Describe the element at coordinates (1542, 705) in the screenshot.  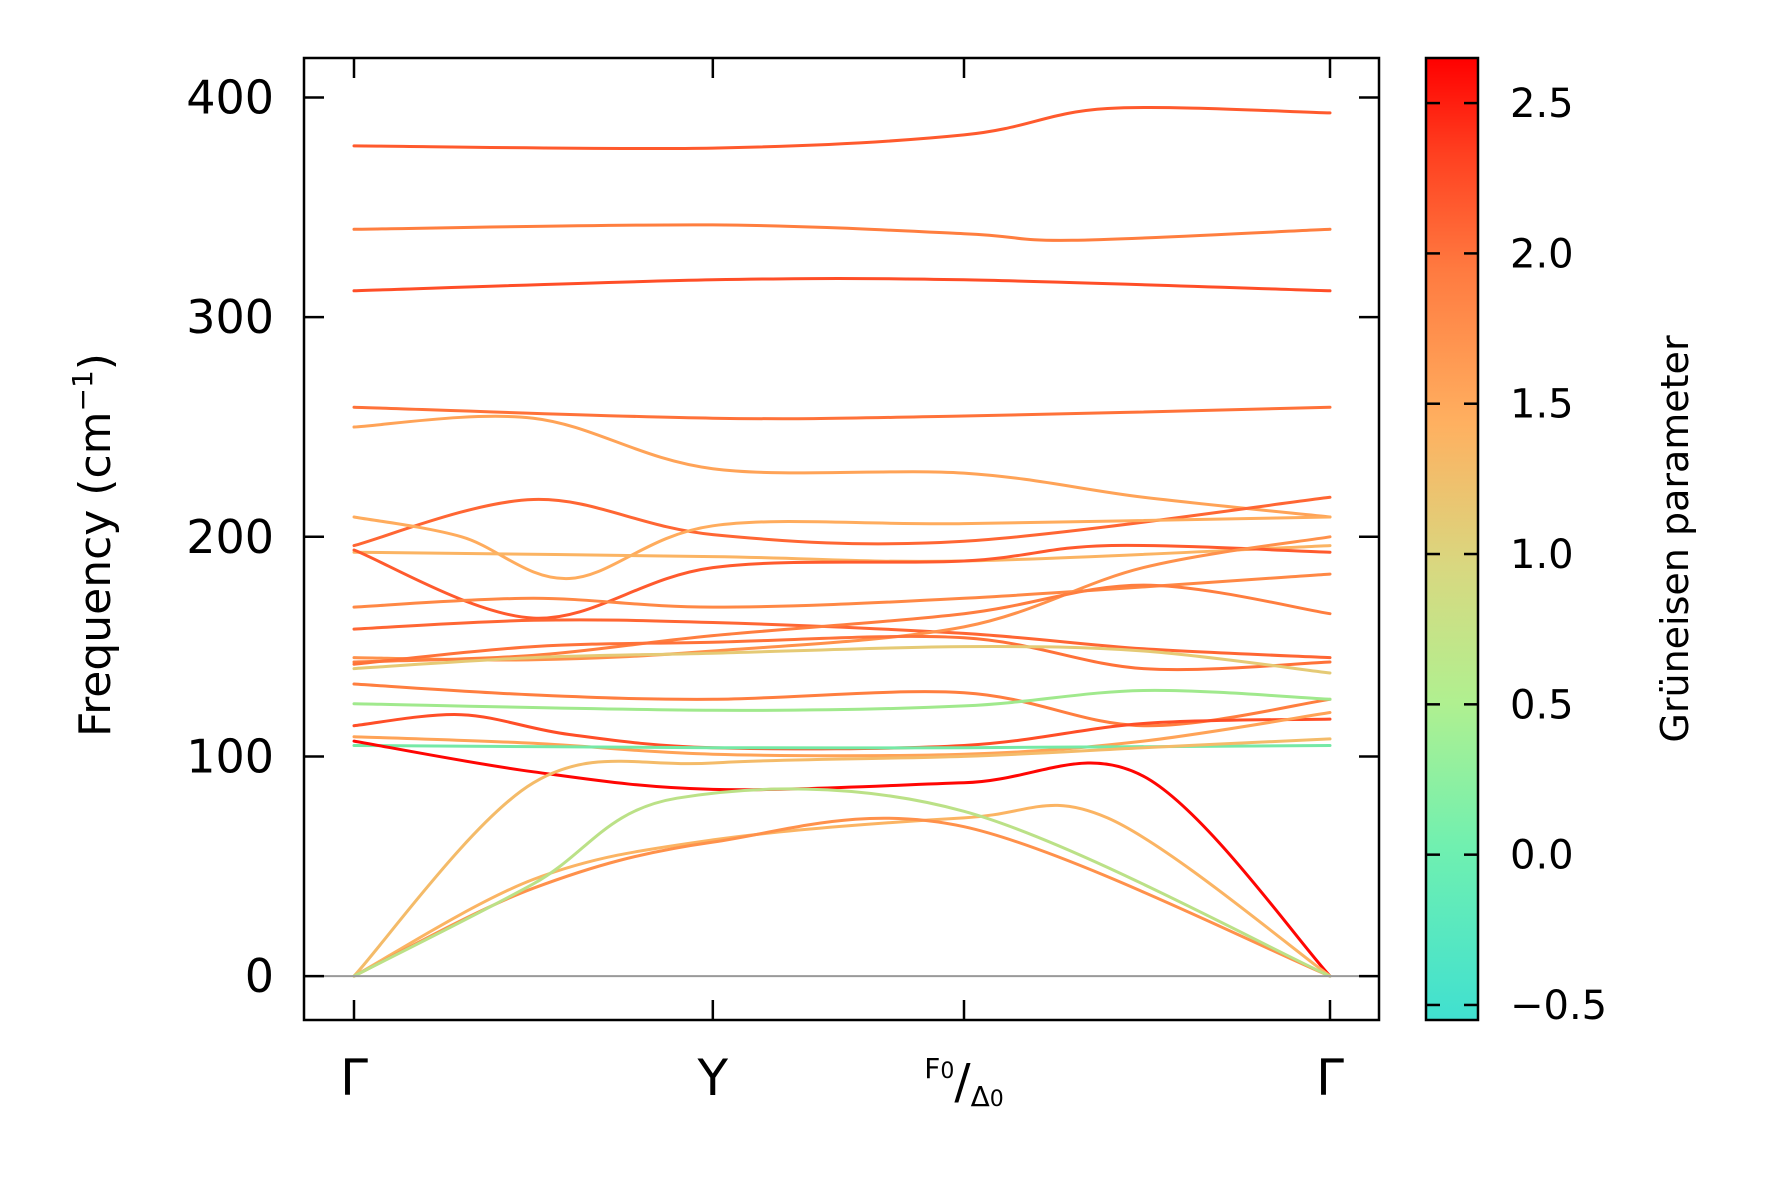
I see `colorbar-tick-label: 0.5` at that location.